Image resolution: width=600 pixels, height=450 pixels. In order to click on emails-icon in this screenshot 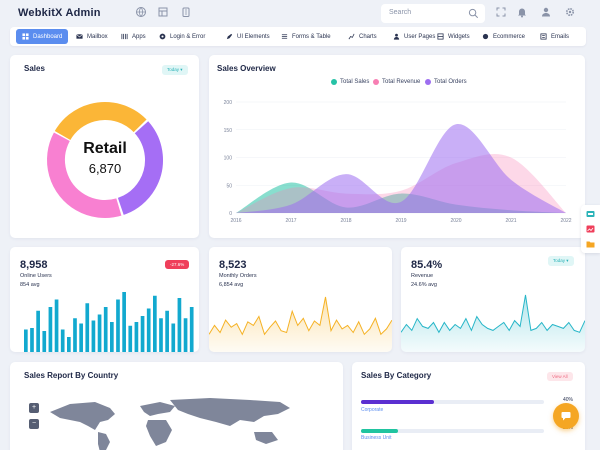, I will do `click(543, 36)`.